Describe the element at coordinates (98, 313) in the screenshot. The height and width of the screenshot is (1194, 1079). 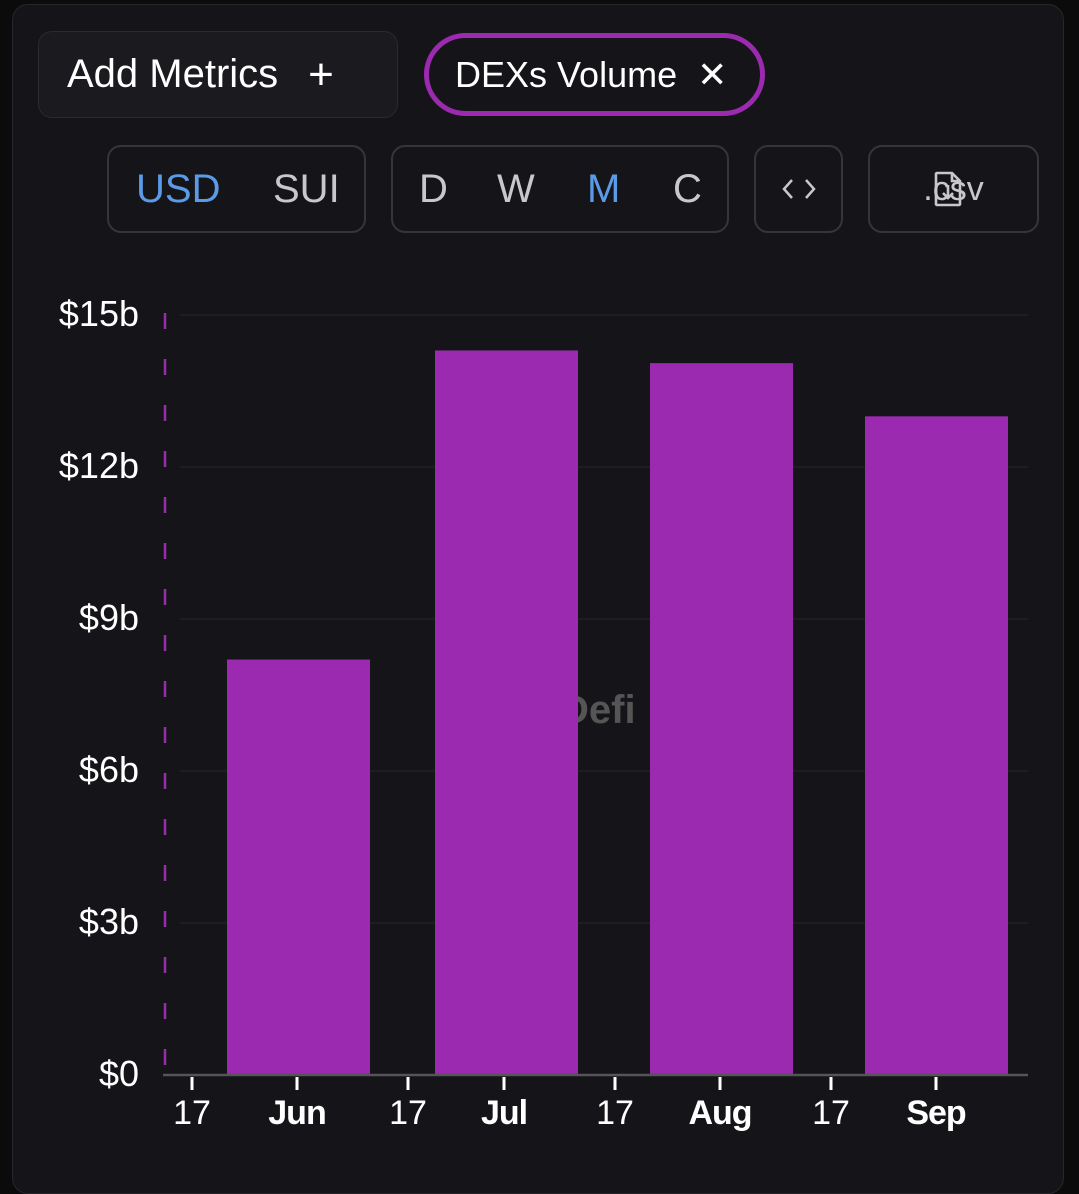
I see `y-tick-label: $15b` at that location.